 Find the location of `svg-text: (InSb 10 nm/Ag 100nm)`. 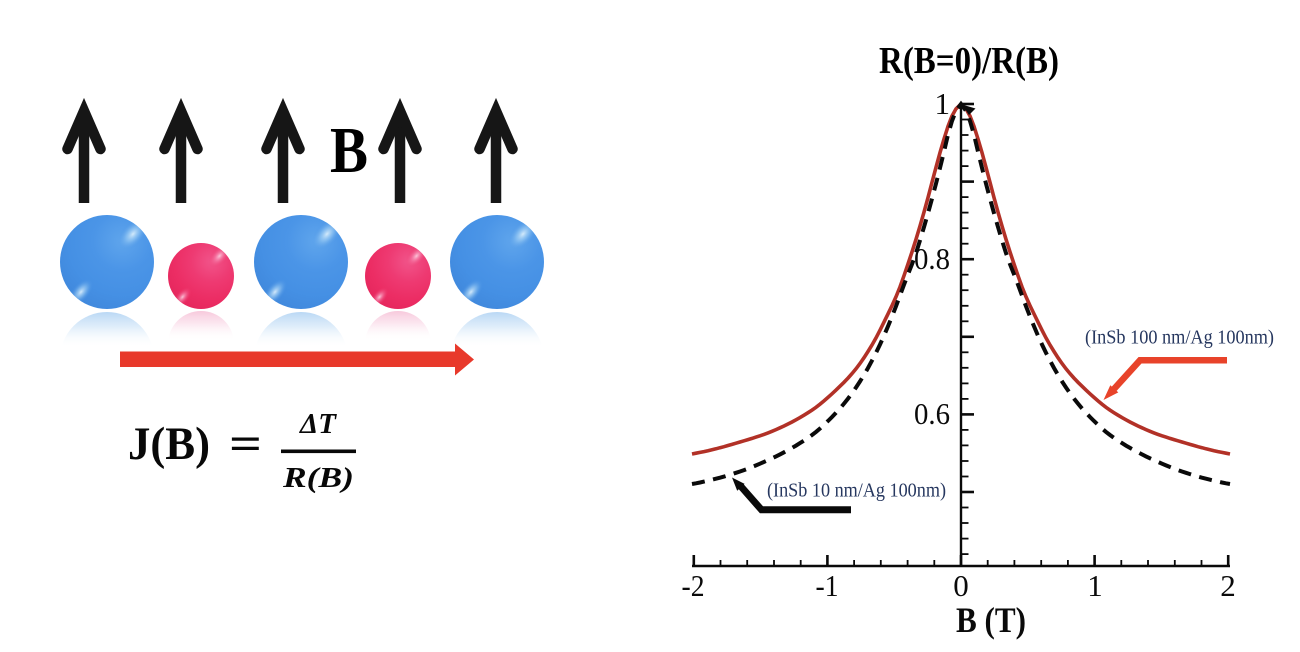

svg-text: (InSb 10 nm/Ag 100nm) is located at coordinates (856, 491).